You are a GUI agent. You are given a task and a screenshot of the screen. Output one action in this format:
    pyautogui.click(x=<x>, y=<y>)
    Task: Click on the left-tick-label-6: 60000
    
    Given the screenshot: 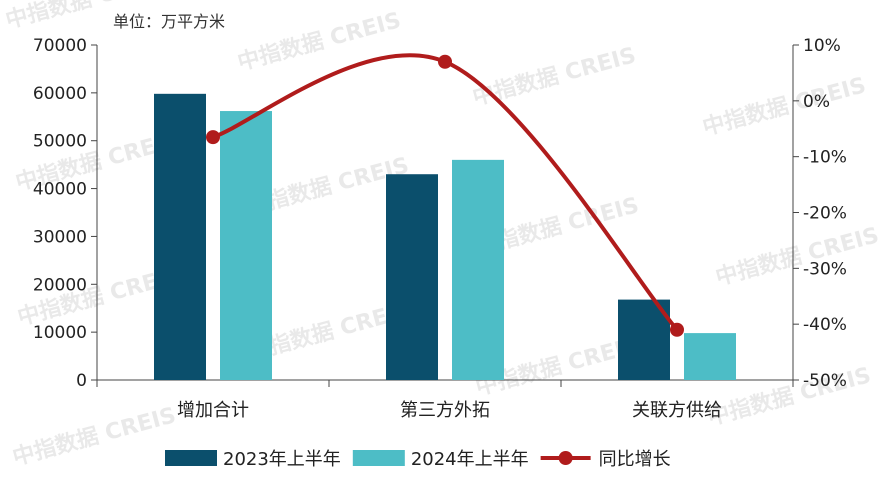 What is the action you would take?
    pyautogui.click(x=60, y=94)
    